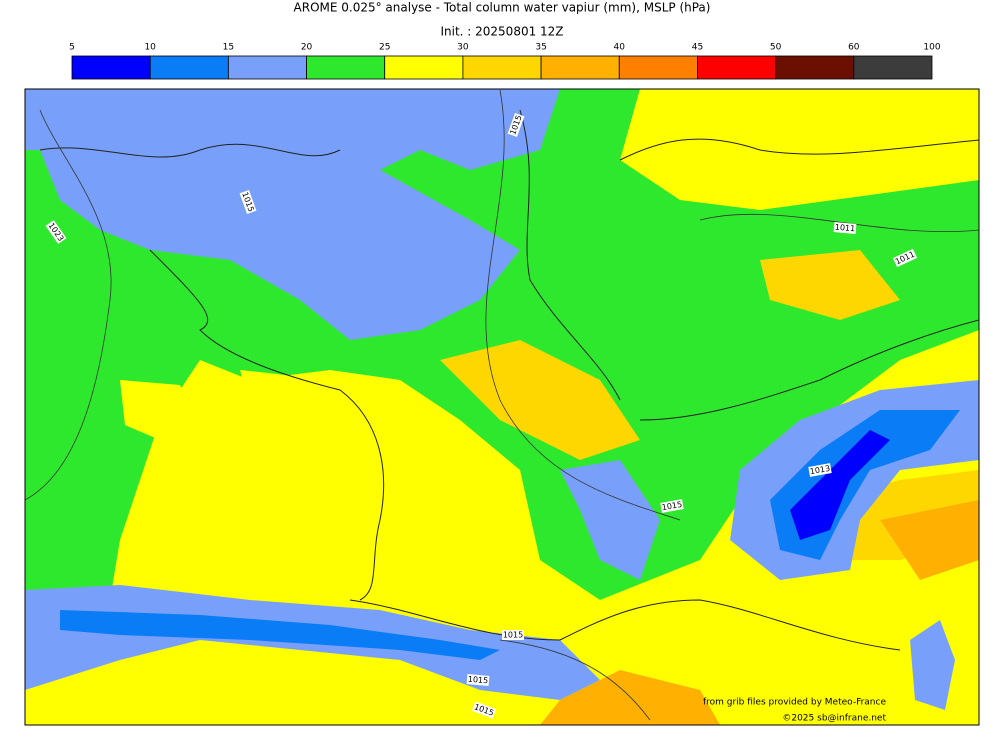 Image resolution: width=1005 pixels, height=738 pixels. Describe the element at coordinates (834, 719) in the screenshot. I see `credit: ©2025 sb@infrane.net` at that location.